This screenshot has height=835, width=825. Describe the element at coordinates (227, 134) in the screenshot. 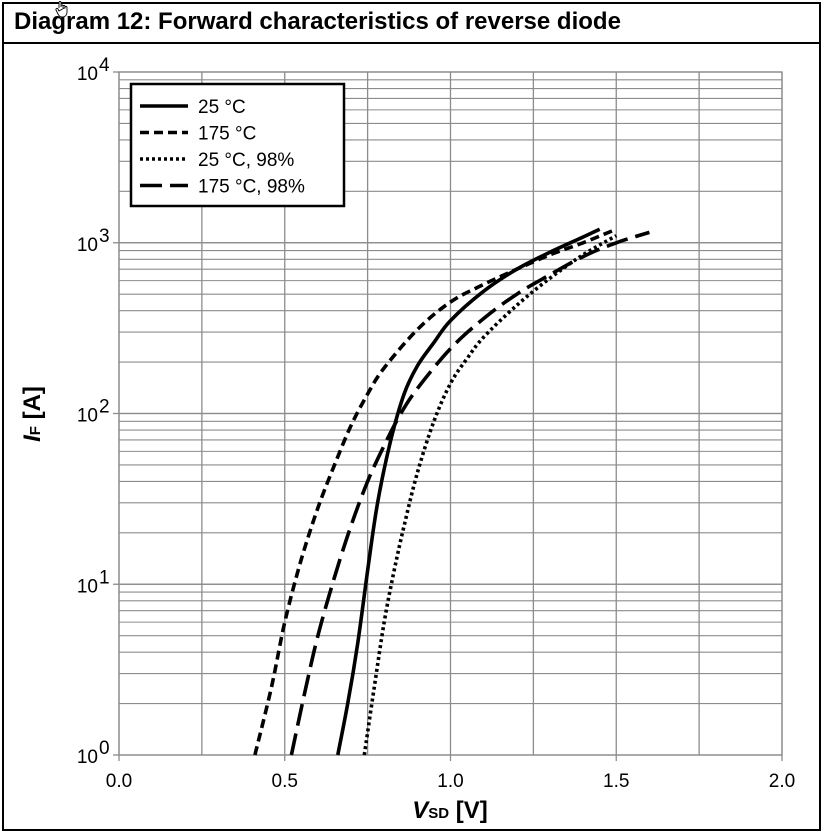

I see `legend-label-2: 175 °C` at that location.